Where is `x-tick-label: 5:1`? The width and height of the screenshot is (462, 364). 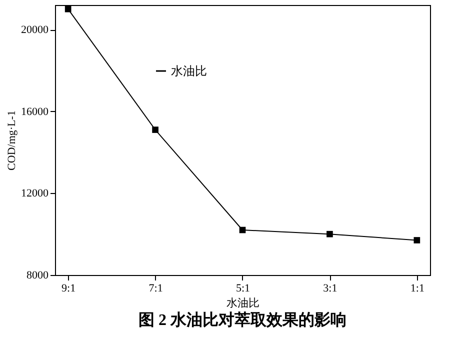
x-tick-label: 5:1 is located at coordinates (243, 288).